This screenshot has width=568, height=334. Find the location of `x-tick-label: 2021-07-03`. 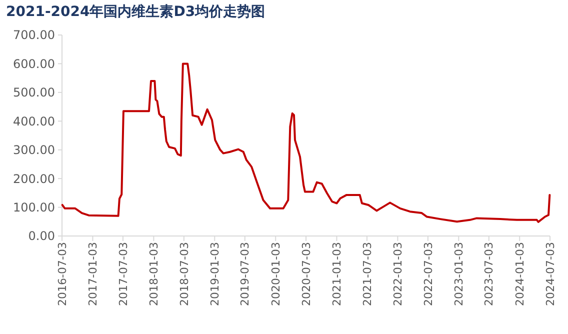

x-tick-label: 2021-07-03 is located at coordinates (367, 274).